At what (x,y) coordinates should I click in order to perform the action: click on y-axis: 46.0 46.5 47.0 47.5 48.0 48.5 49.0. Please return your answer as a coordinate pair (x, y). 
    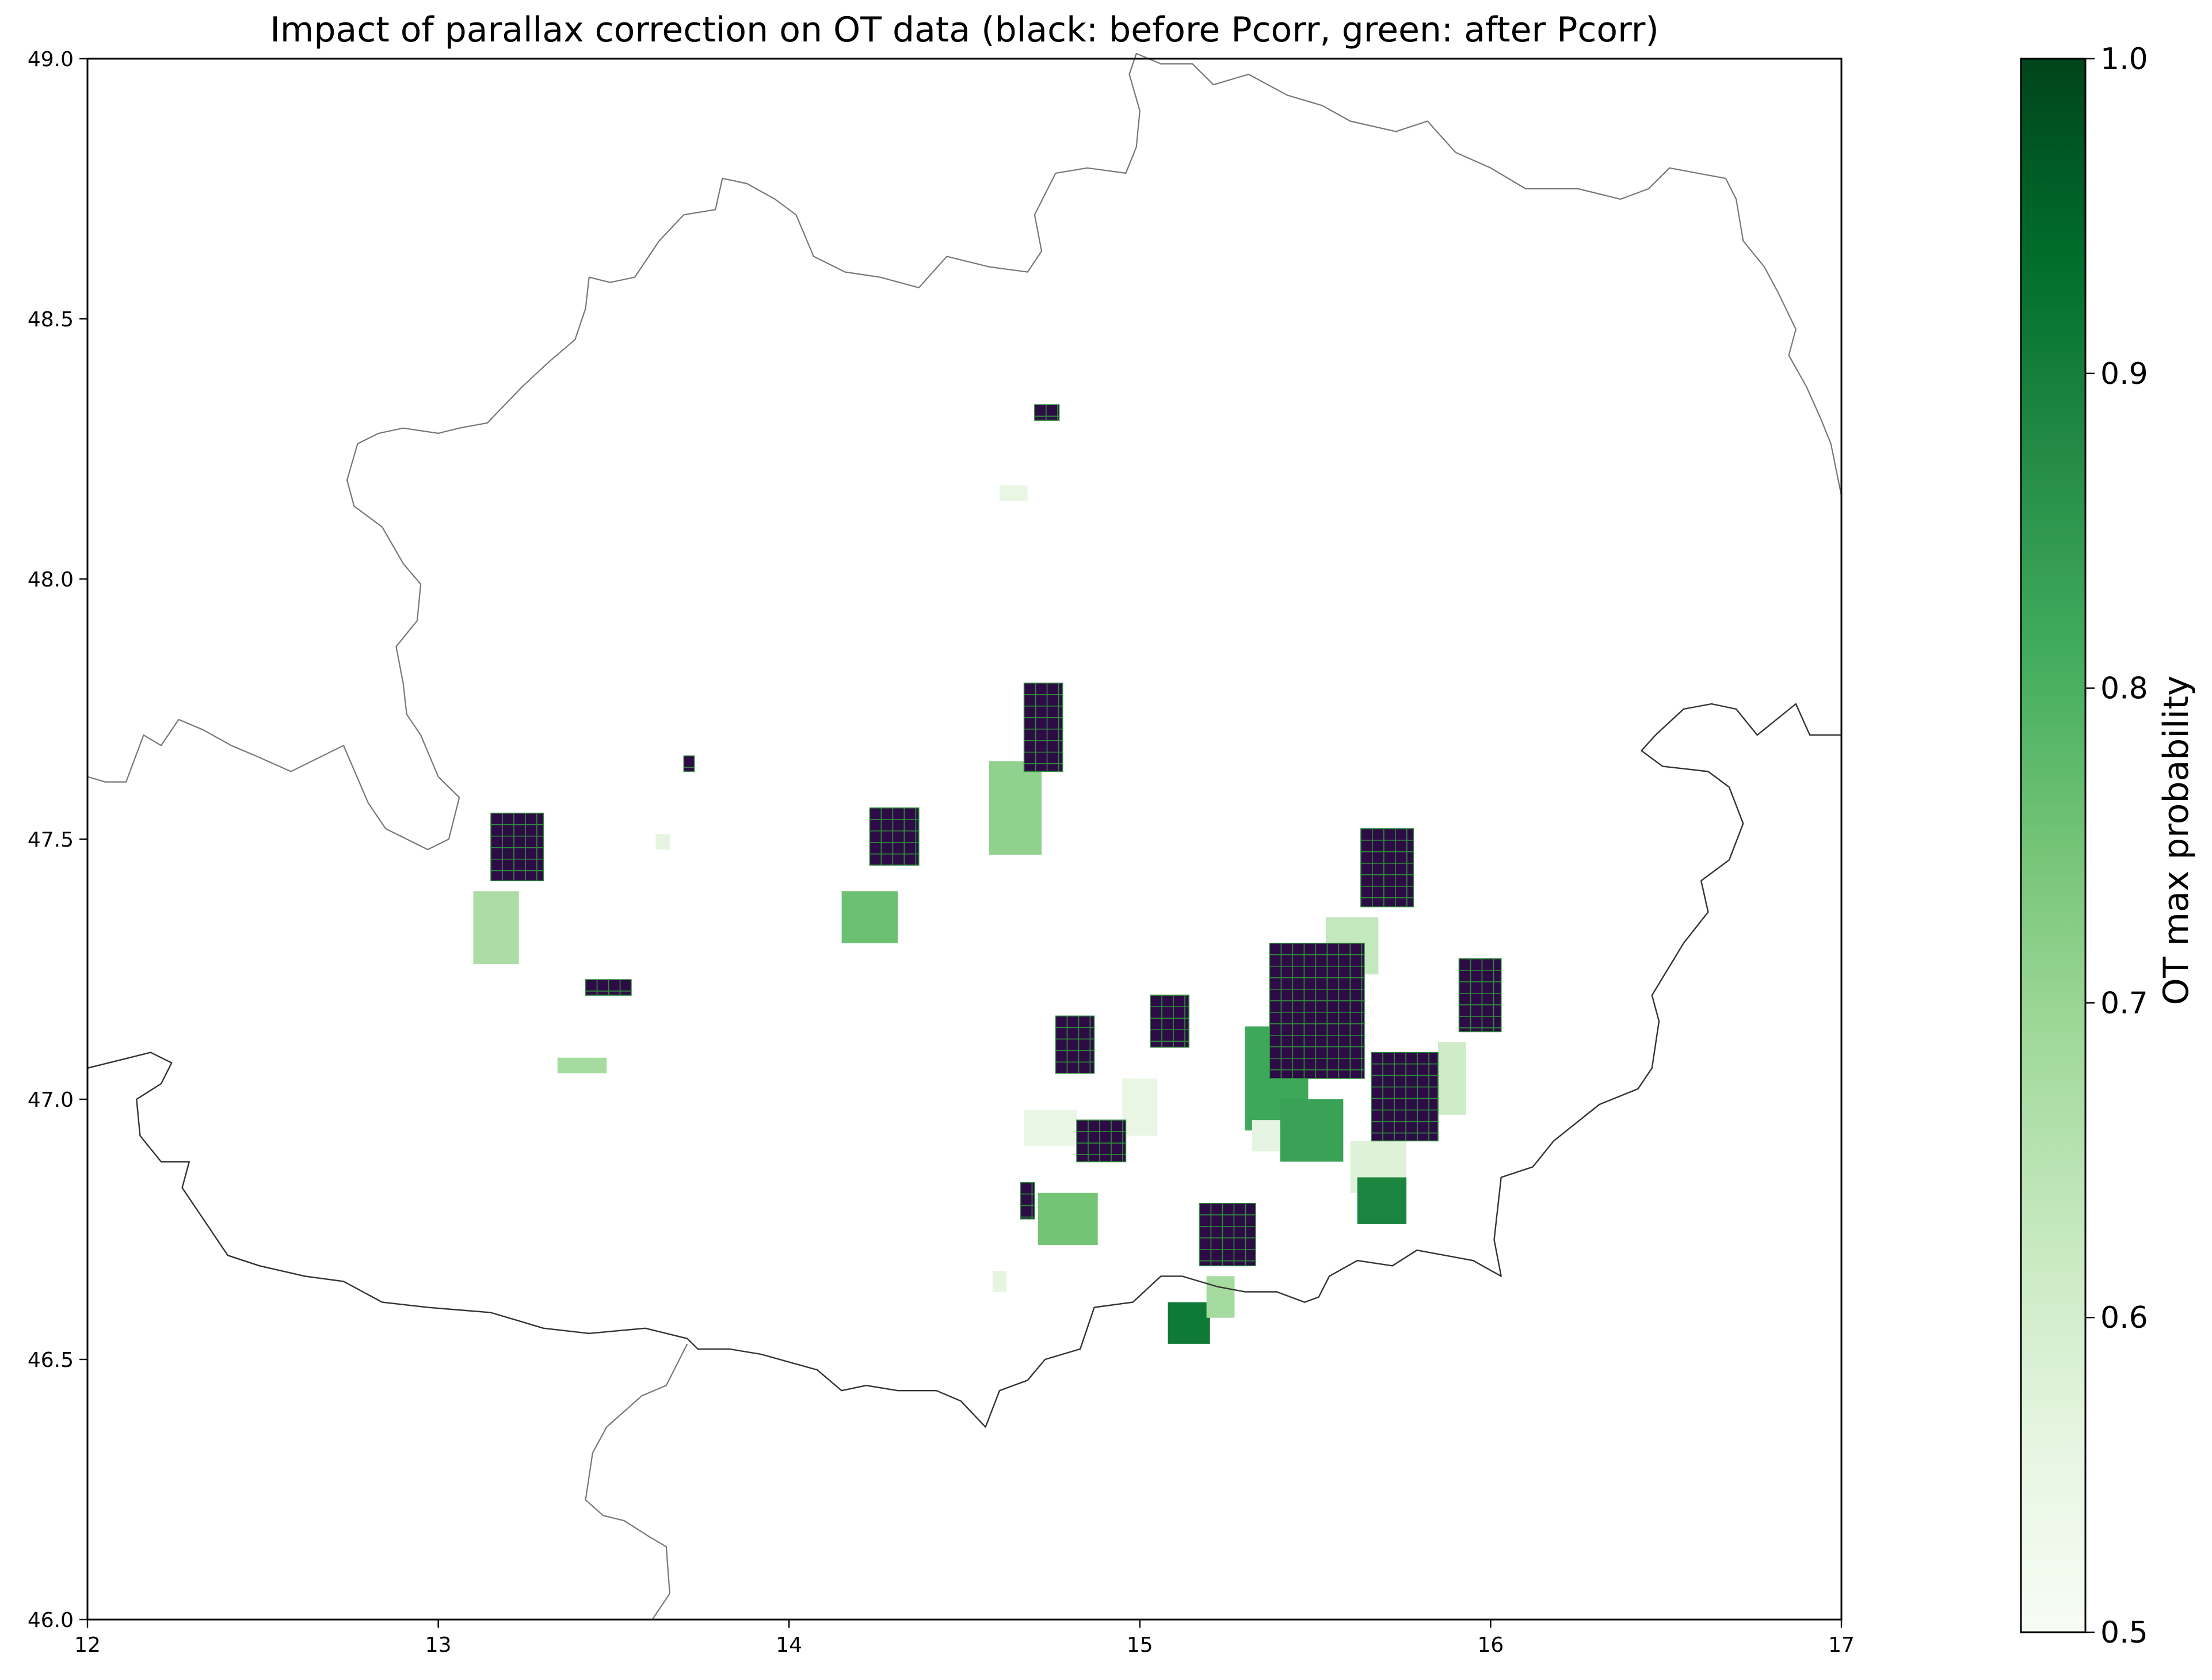
    Looking at the image, I should click on (57, 840).